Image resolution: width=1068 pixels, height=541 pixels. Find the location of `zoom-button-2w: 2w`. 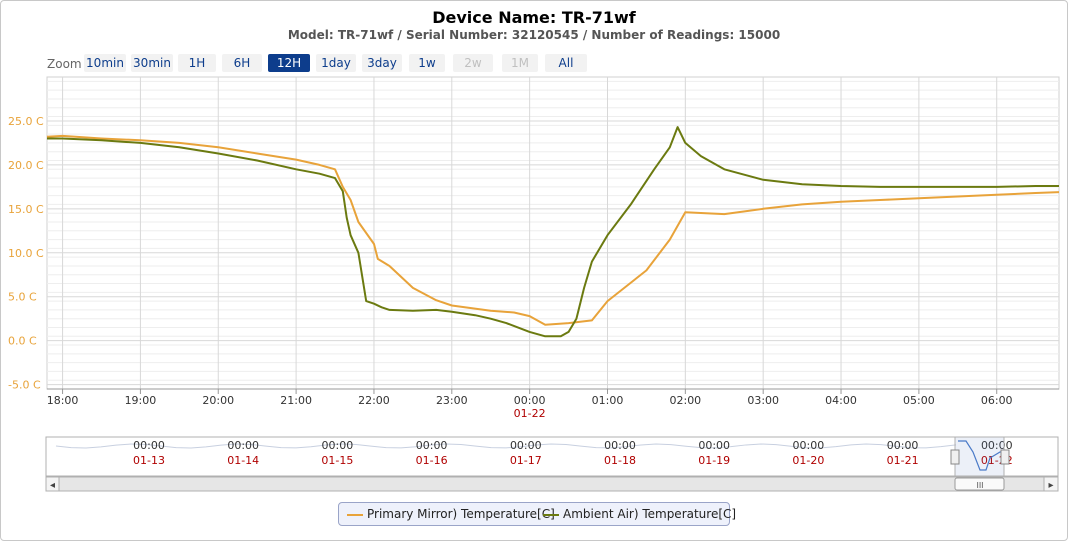

zoom-button-2w: 2w is located at coordinates (473, 63).